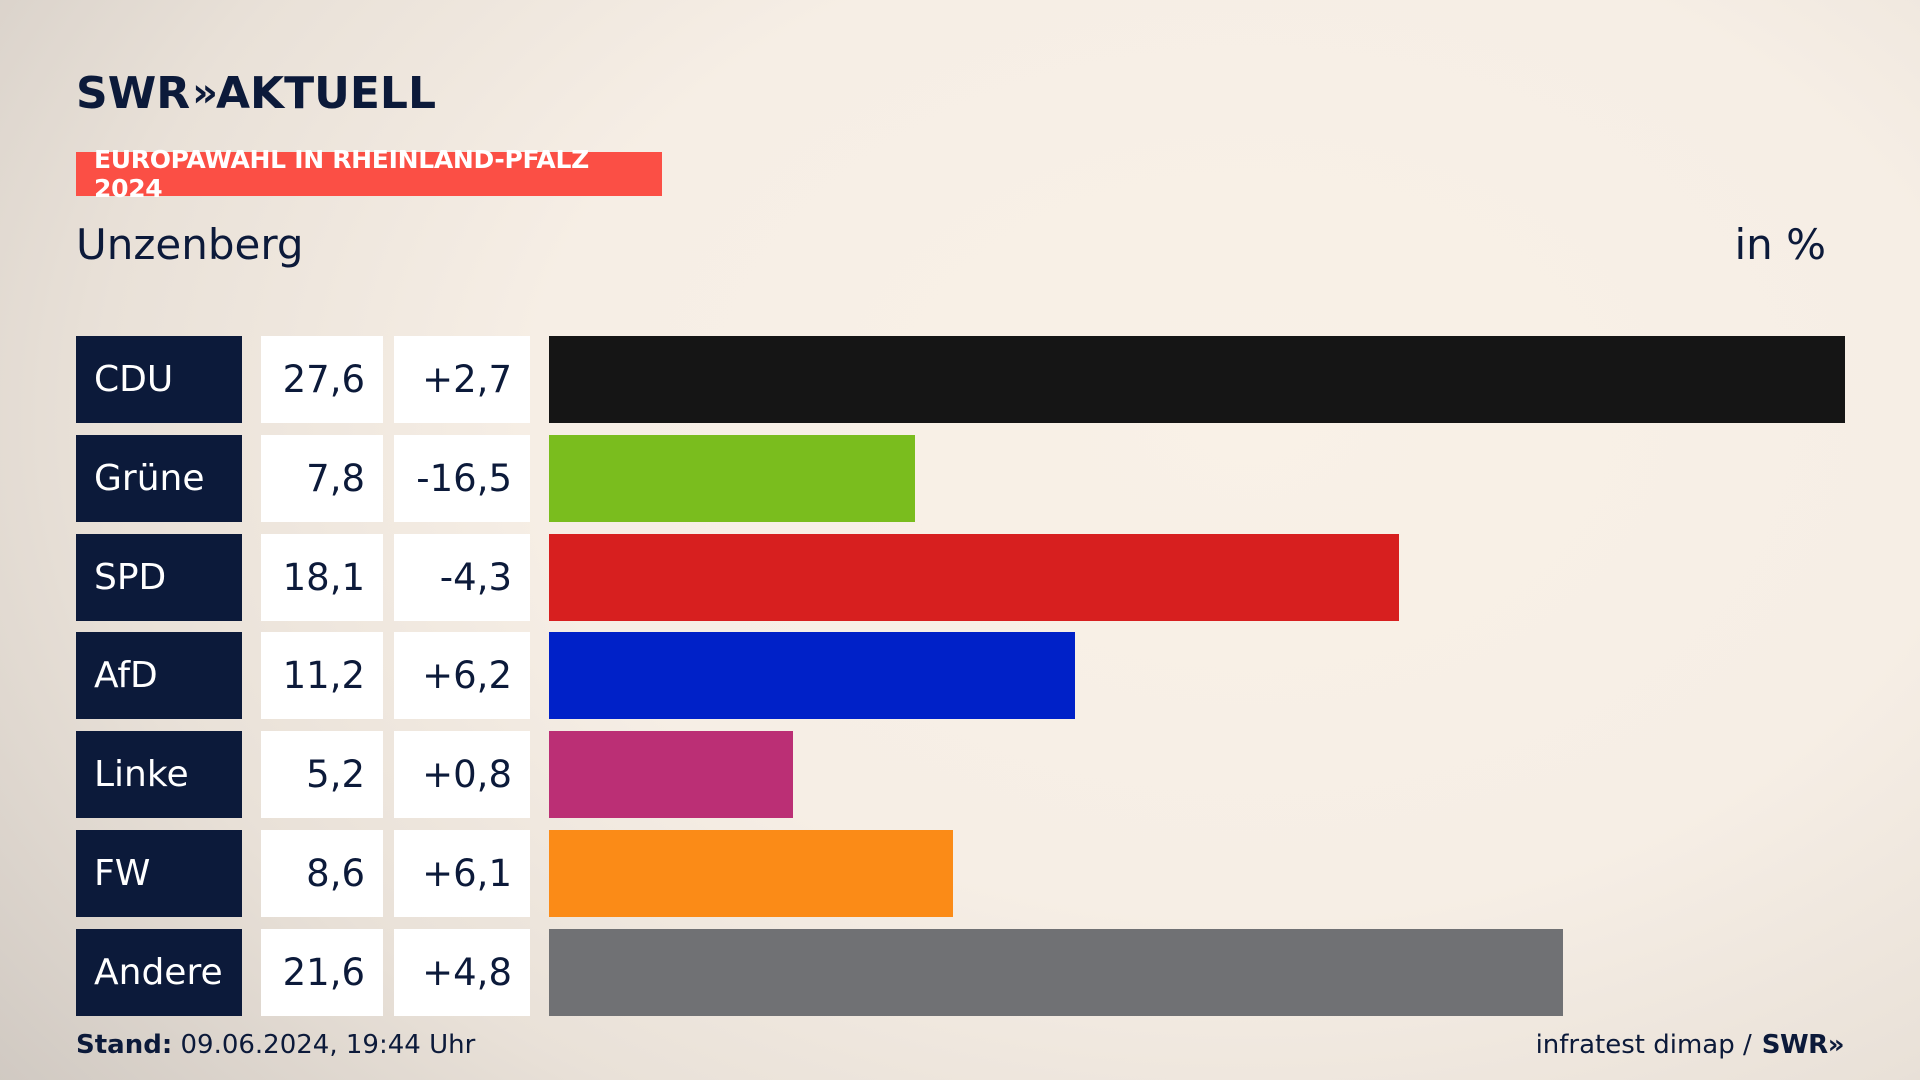 This screenshot has height=1080, width=1920. Describe the element at coordinates (124, 1045) in the screenshot. I see `stand-label: Stand:` at that location.